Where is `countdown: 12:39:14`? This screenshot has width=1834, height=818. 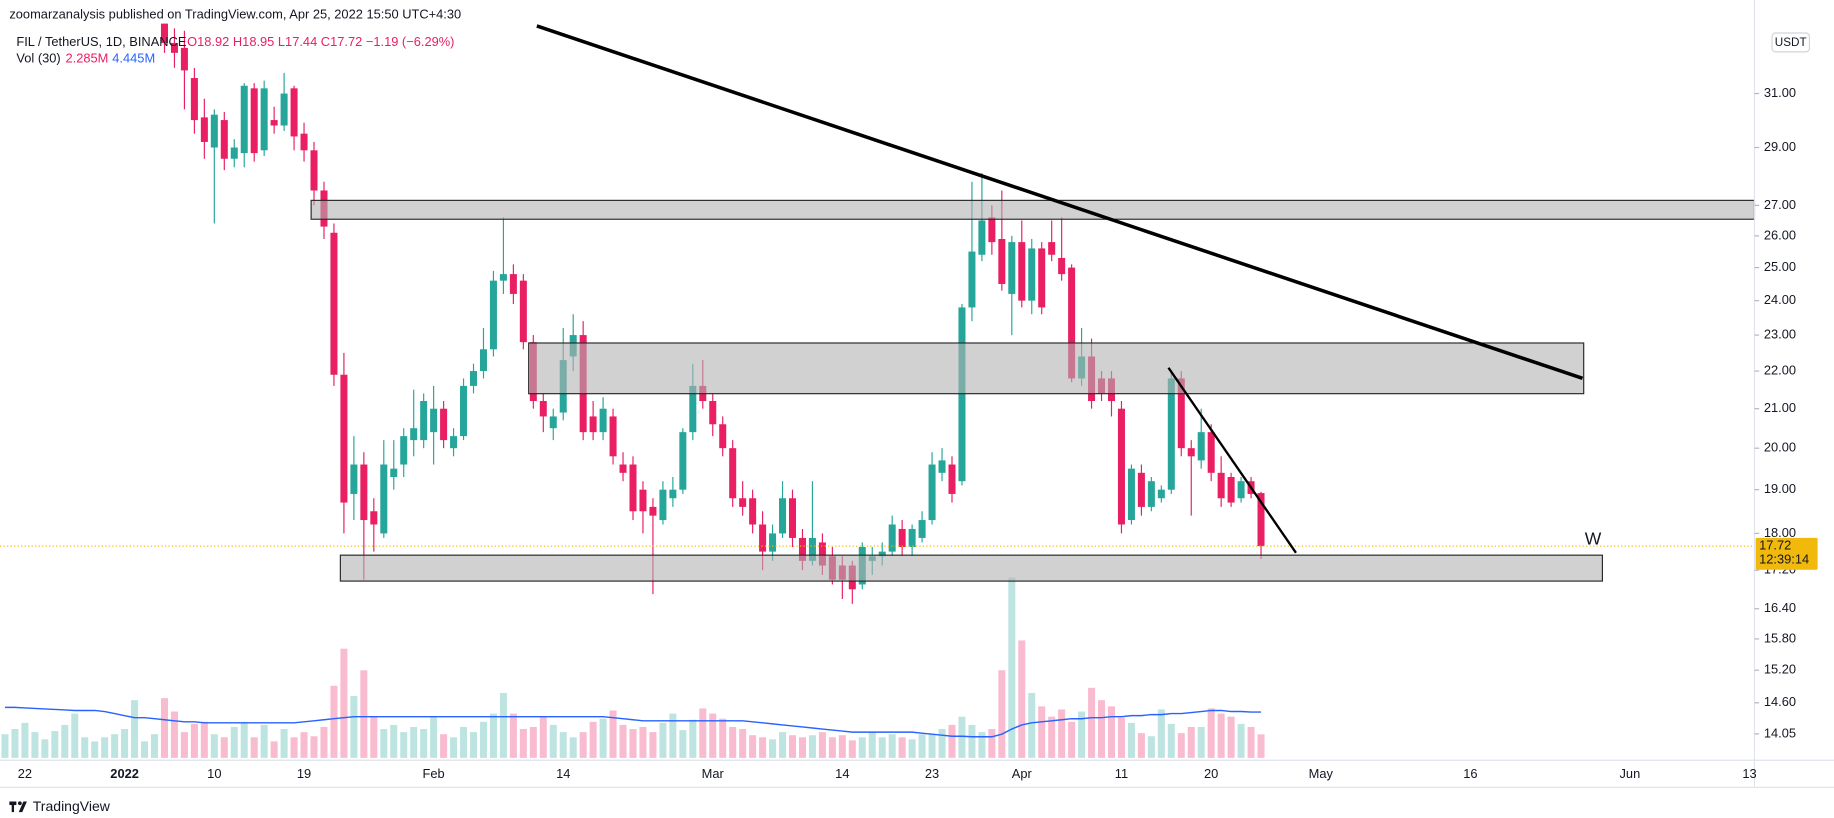 countdown: 12:39:14 is located at coordinates (1784, 559).